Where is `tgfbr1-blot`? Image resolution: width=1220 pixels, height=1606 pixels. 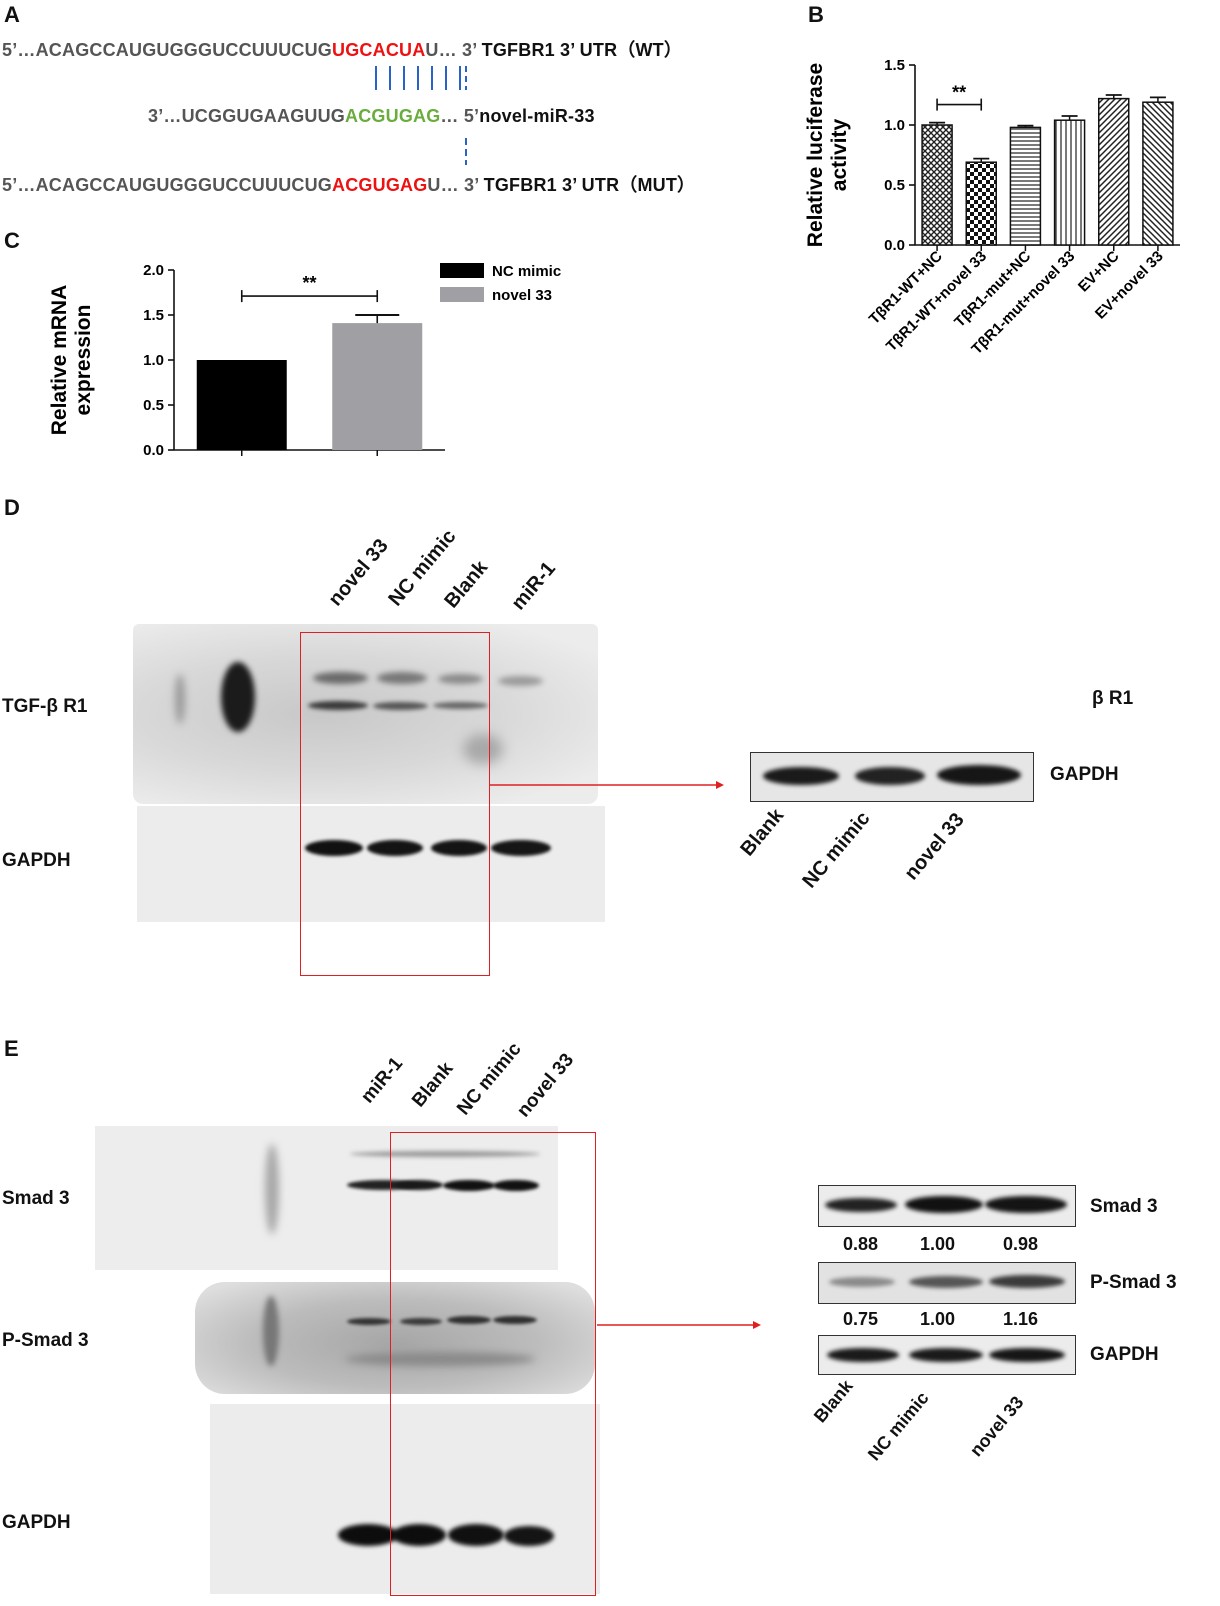
tgfbr1-blot is located at coordinates (365, 714).